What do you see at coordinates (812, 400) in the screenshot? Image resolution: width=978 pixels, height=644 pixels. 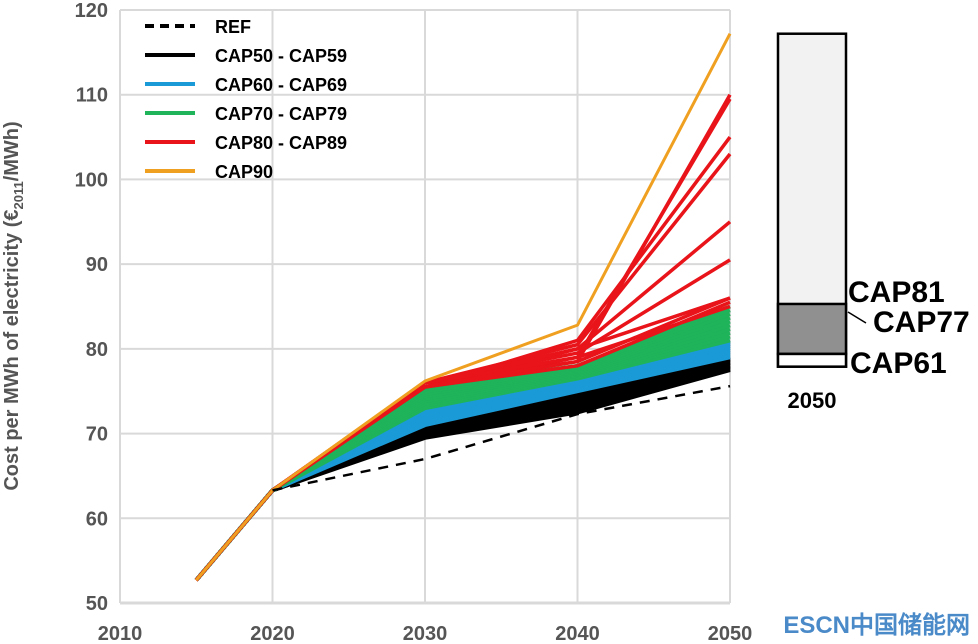 I see `bar-year-label: 2050` at bounding box center [812, 400].